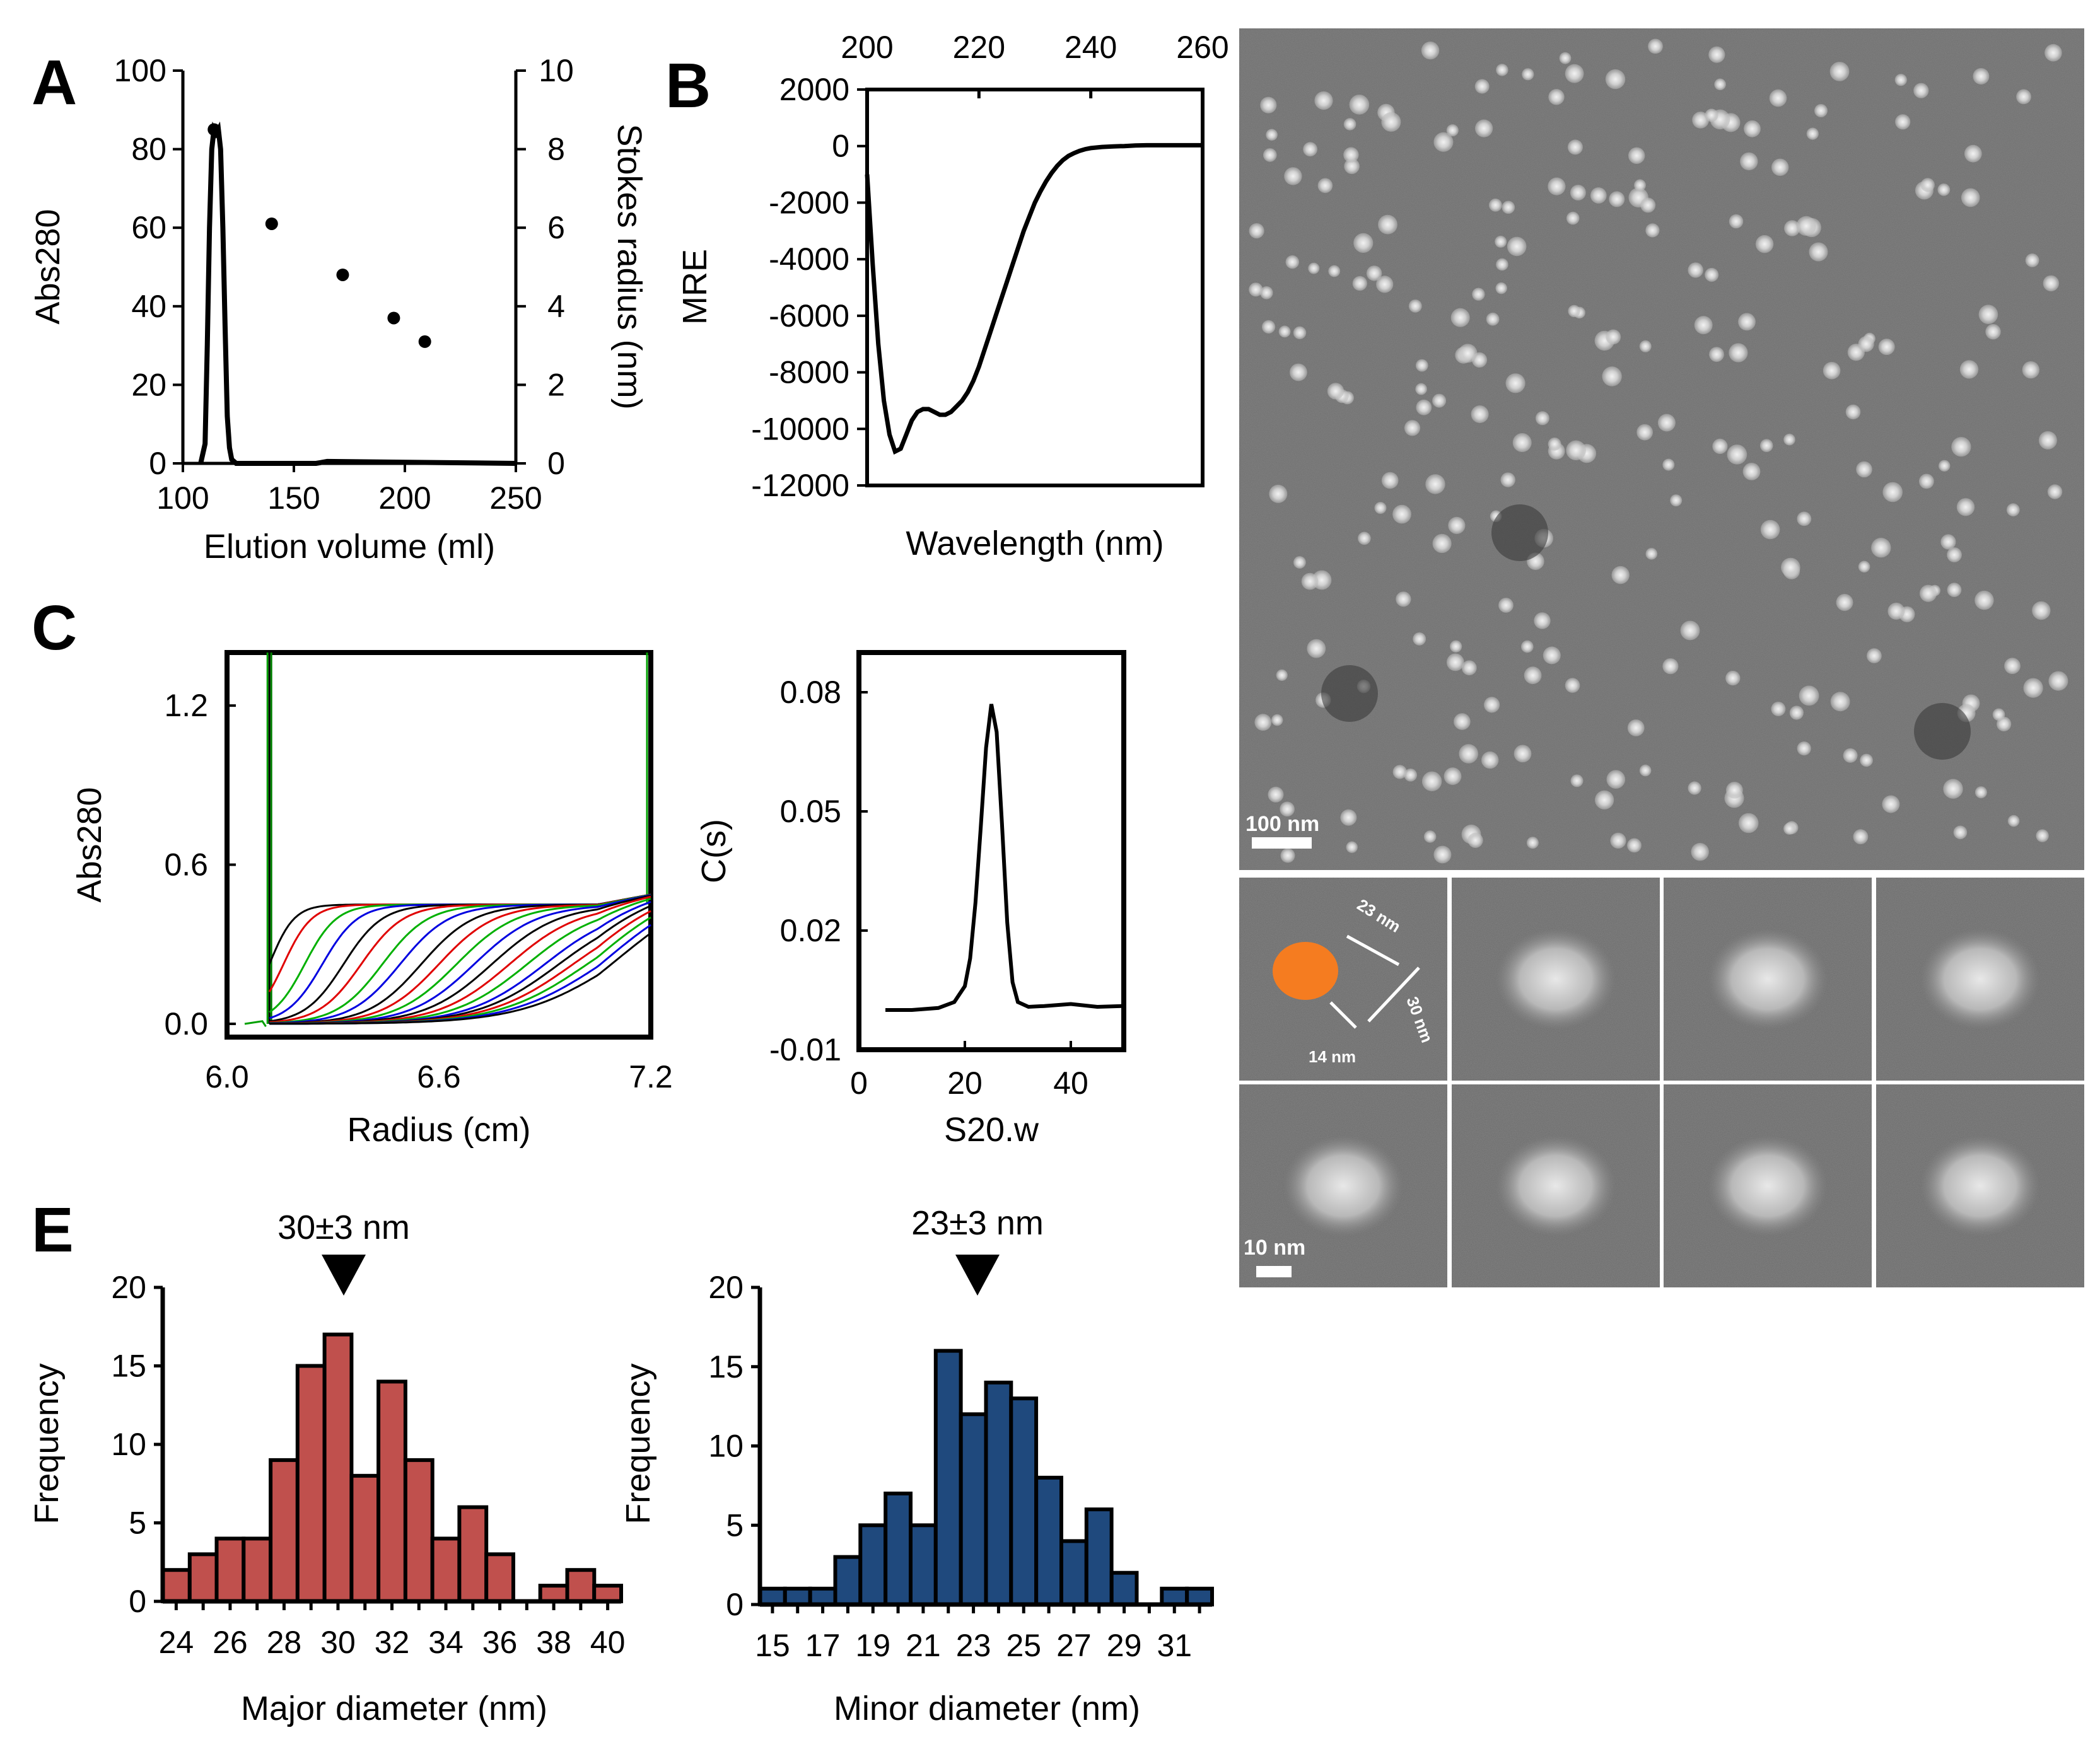 This screenshot has height=1747, width=2100. Describe the element at coordinates (182, 498) in the screenshot. I see `a-xtick-label: 100` at that location.